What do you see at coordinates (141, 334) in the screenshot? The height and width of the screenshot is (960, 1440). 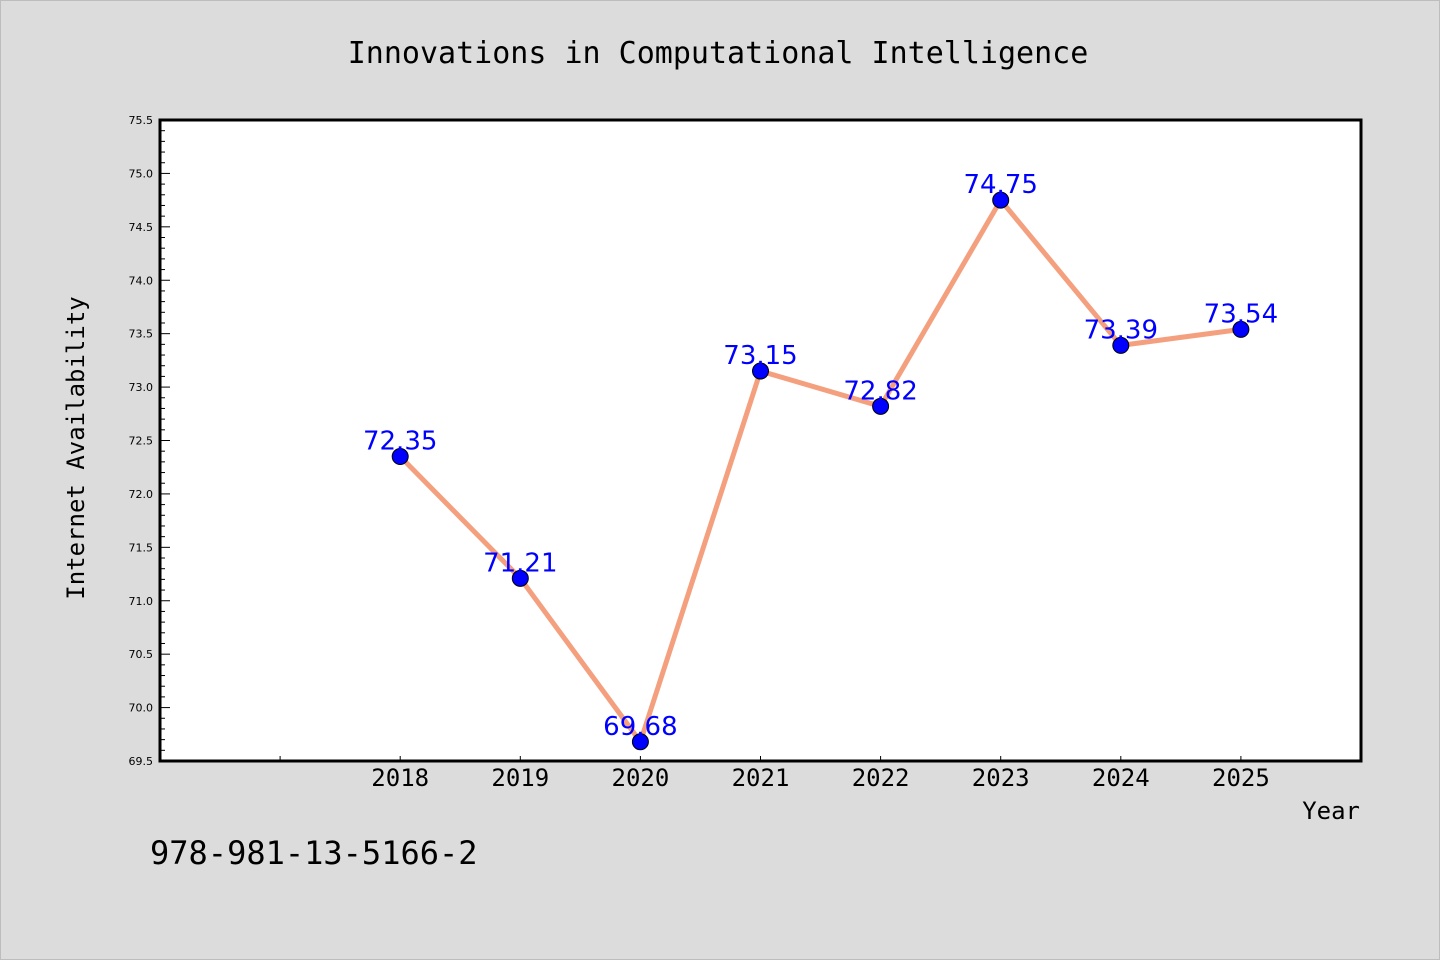 I see `y-tick-label: 73.5` at bounding box center [141, 334].